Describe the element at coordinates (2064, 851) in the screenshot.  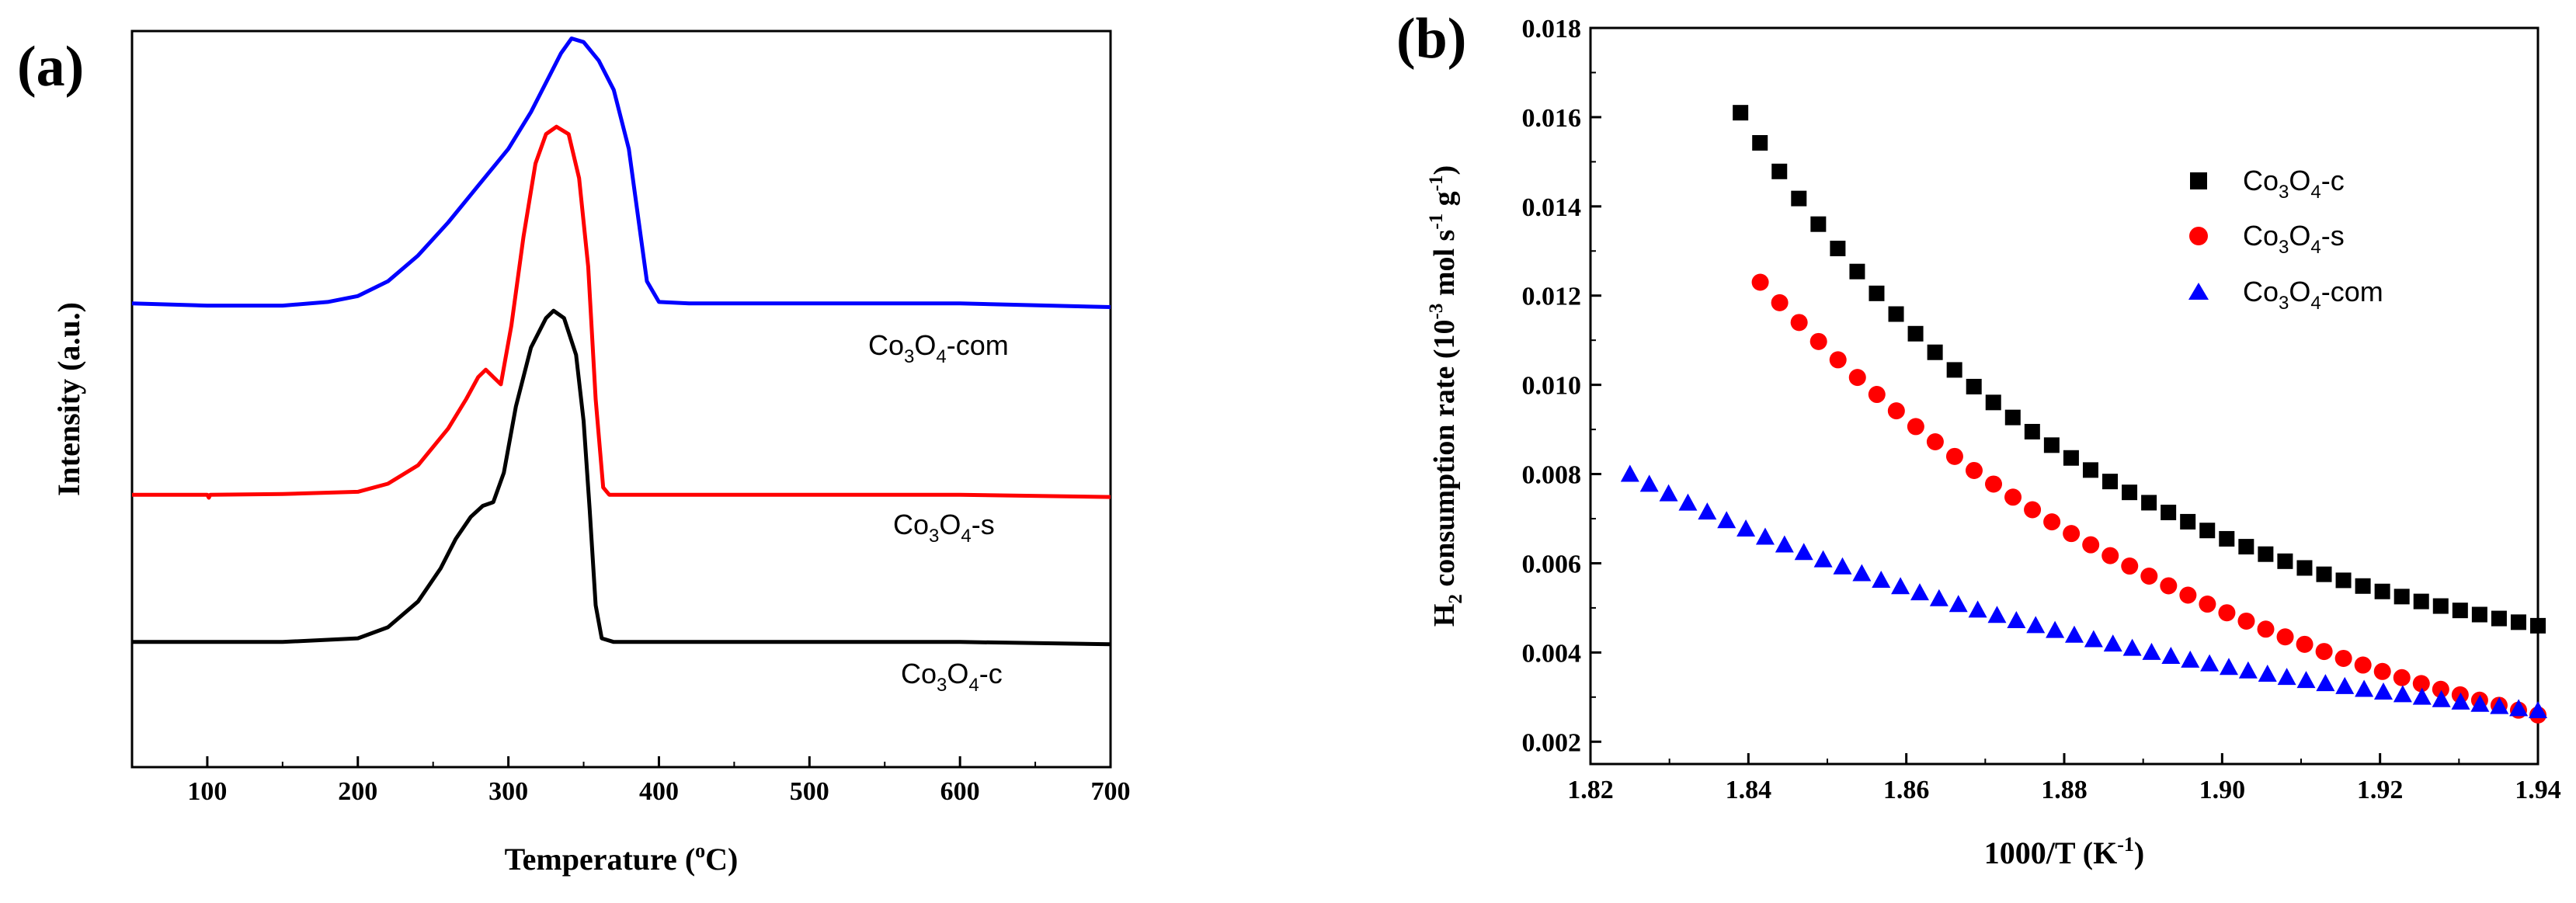
I see `panel-b-x-axis-label: 1000/T (K-1)` at that location.